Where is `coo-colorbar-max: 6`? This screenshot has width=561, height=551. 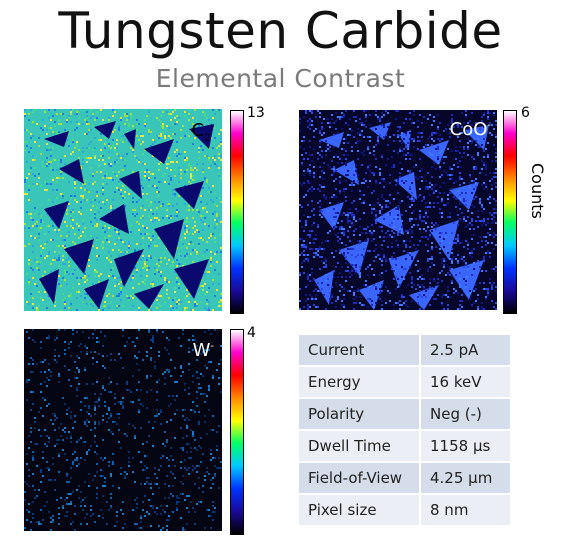
coo-colorbar-max: 6 is located at coordinates (525, 113).